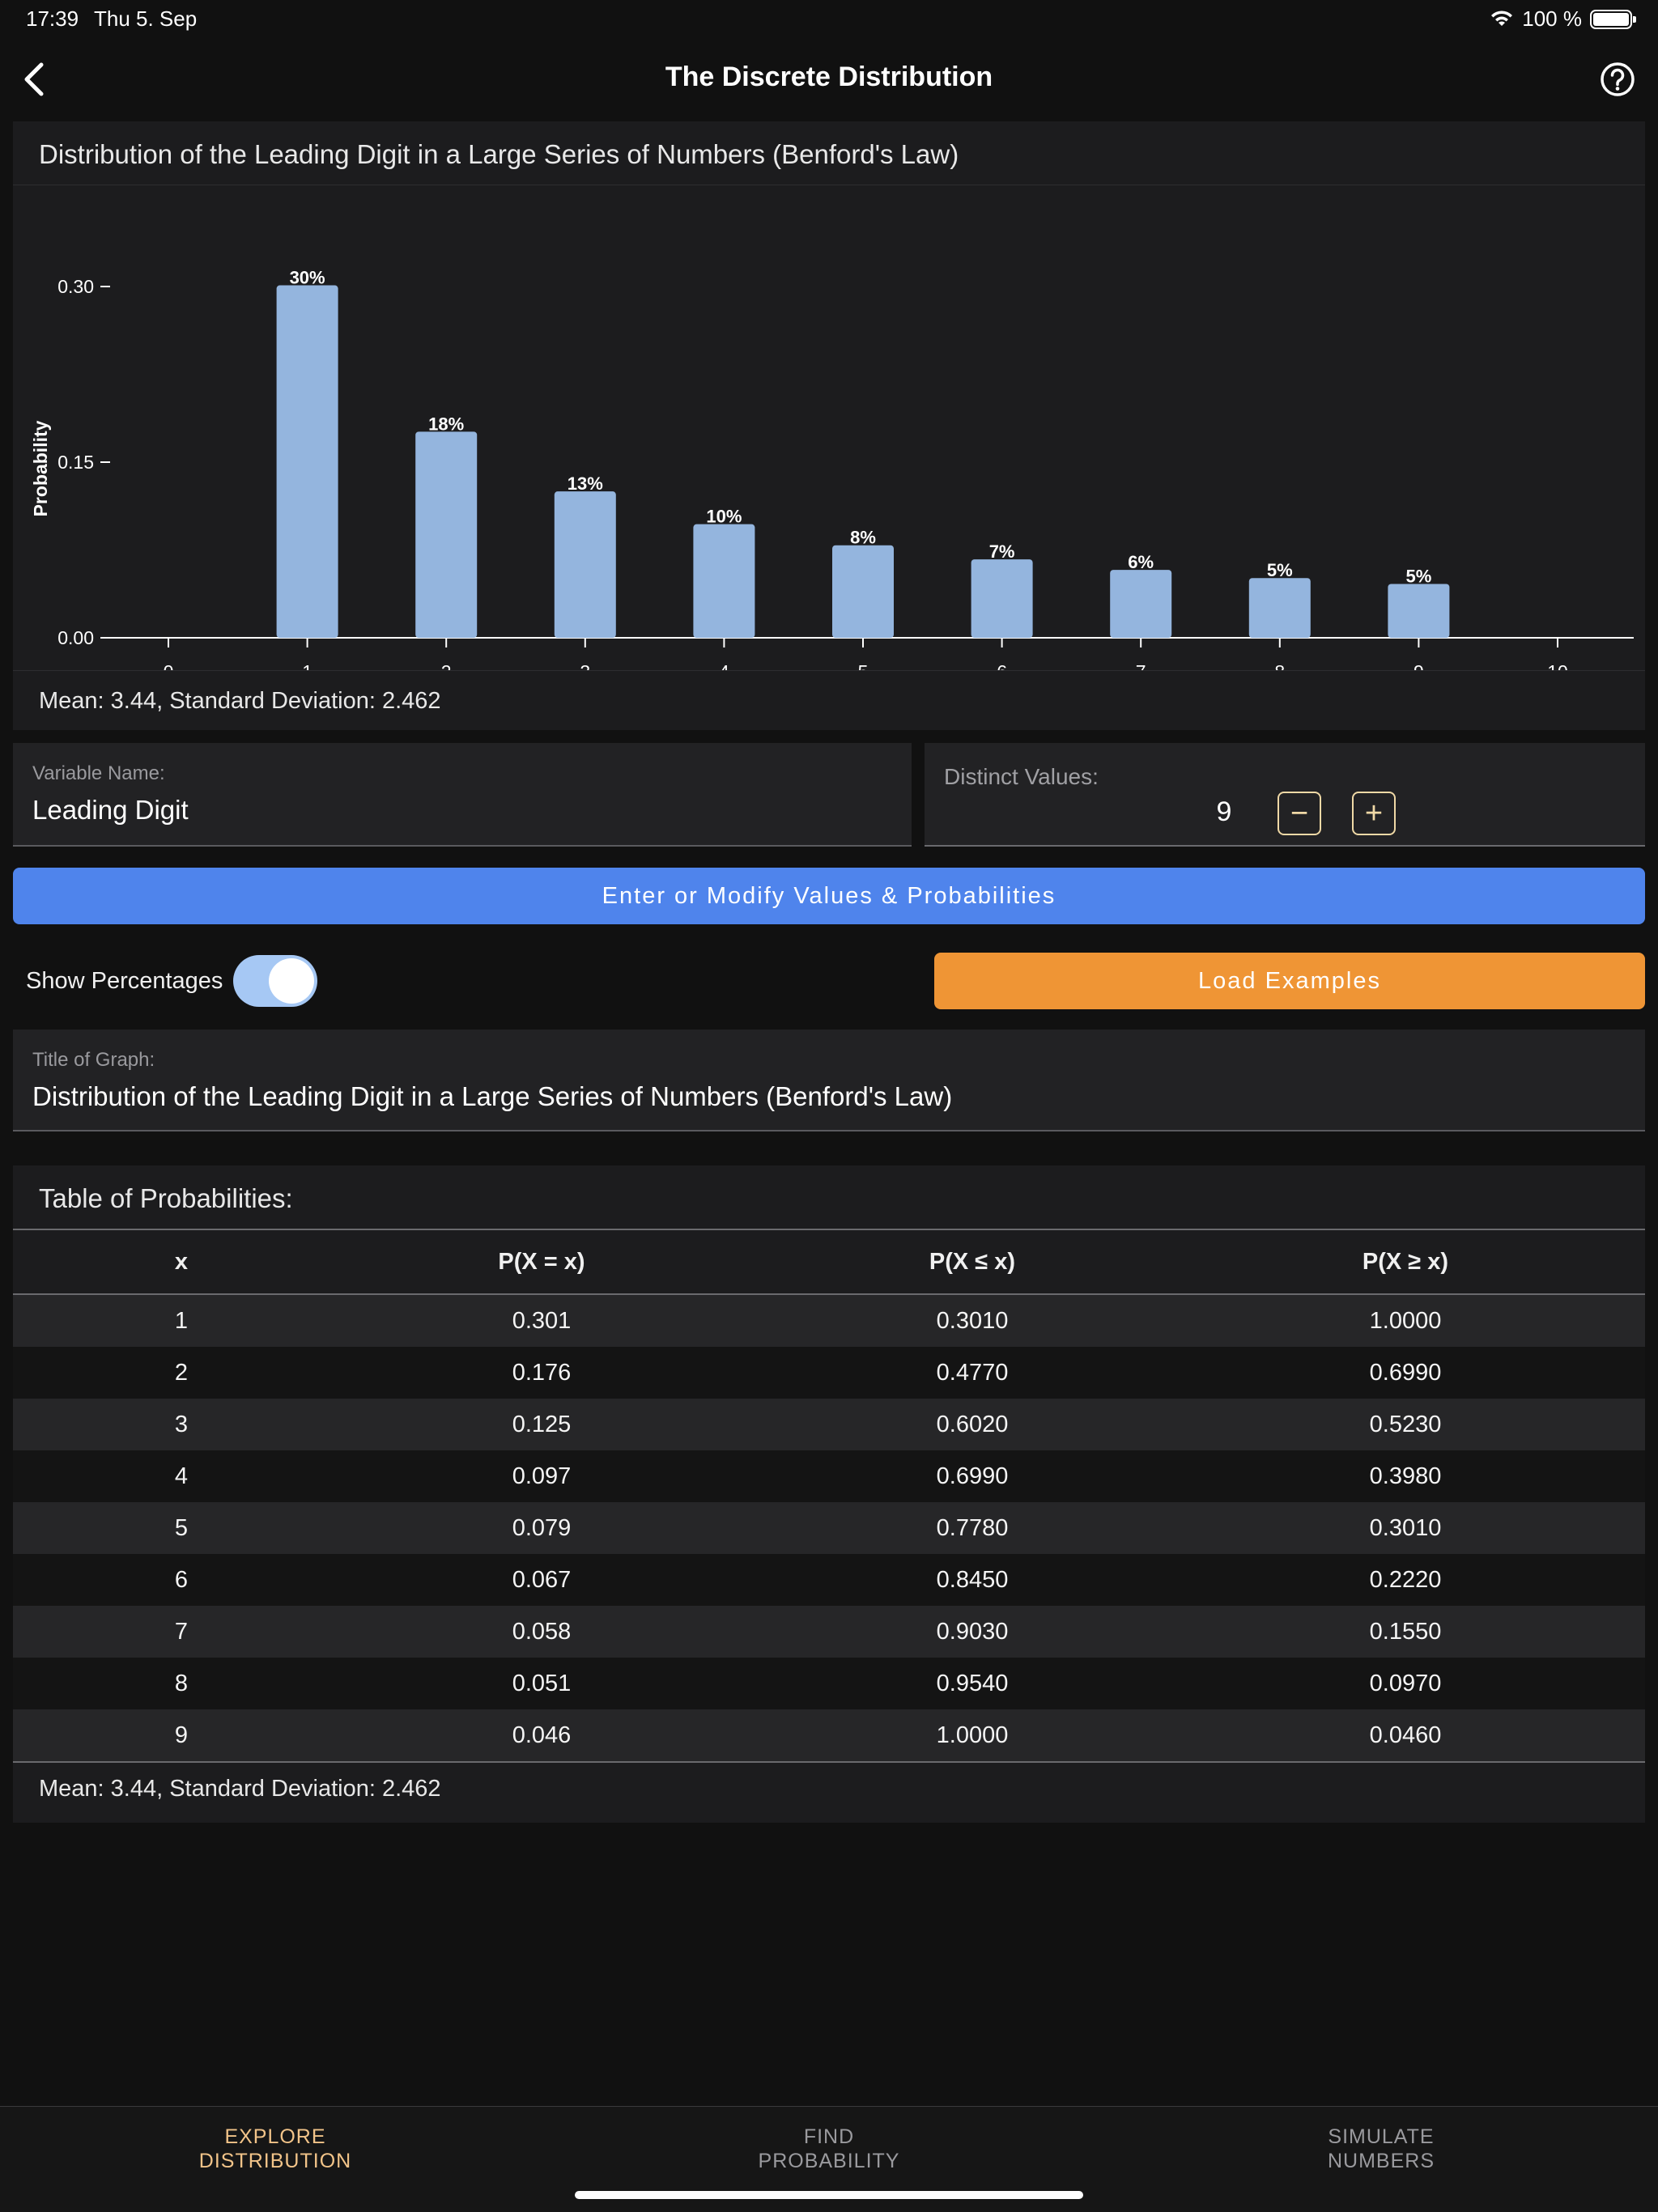 The width and height of the screenshot is (1658, 2212). I want to click on cell-p-le: 0.6990, so click(972, 1476).